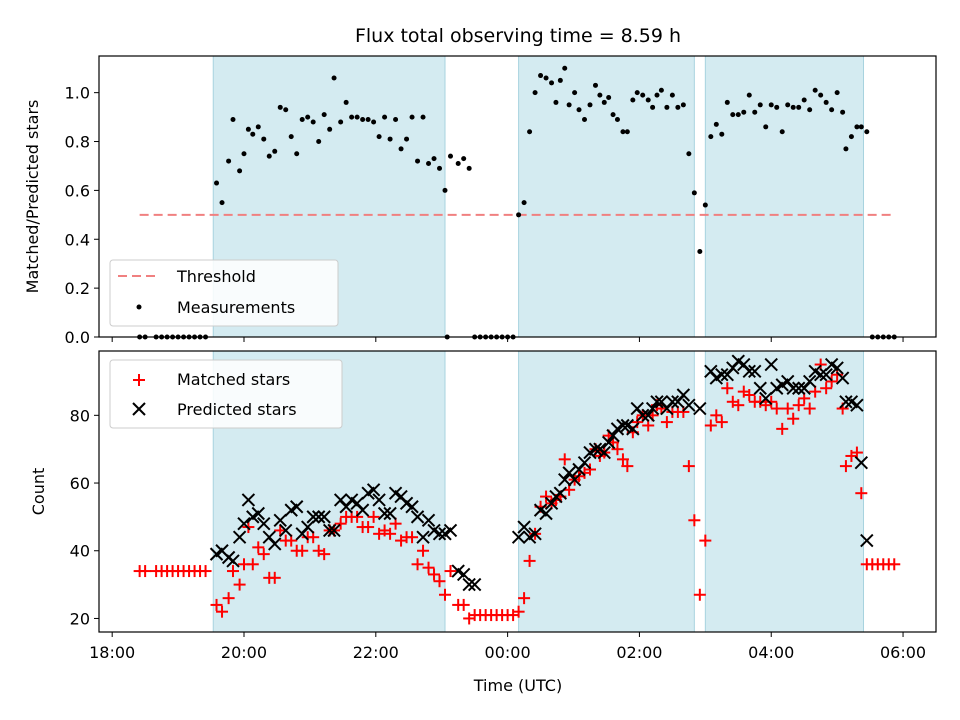 The image size is (960, 720). Describe the element at coordinates (507, 647) in the screenshot. I see `bottom-x-ticks: 18:00 20:00 22:00 00:00 02:00 04:00 06:00` at that location.